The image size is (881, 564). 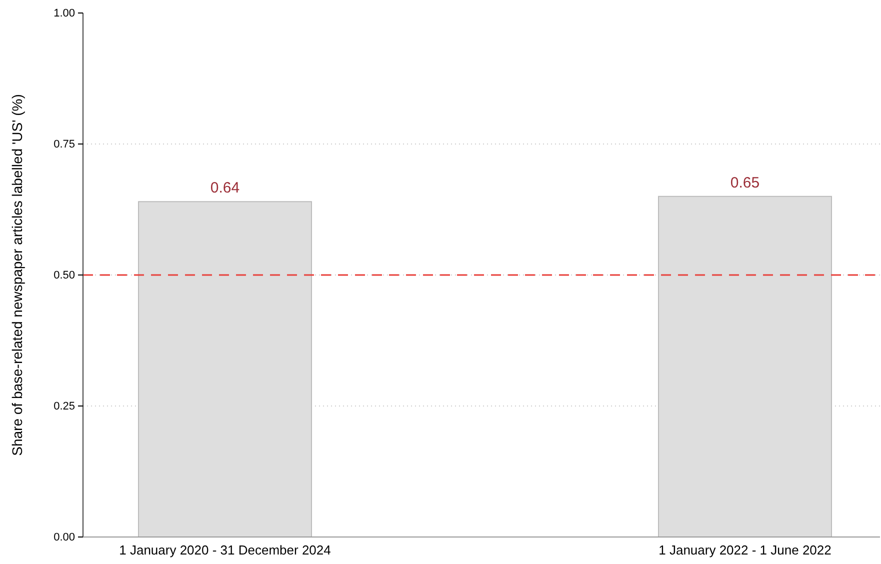 I want to click on y-axis-title: Share of base-related newspaper articles labelled 'US' (%), so click(x=17, y=275).